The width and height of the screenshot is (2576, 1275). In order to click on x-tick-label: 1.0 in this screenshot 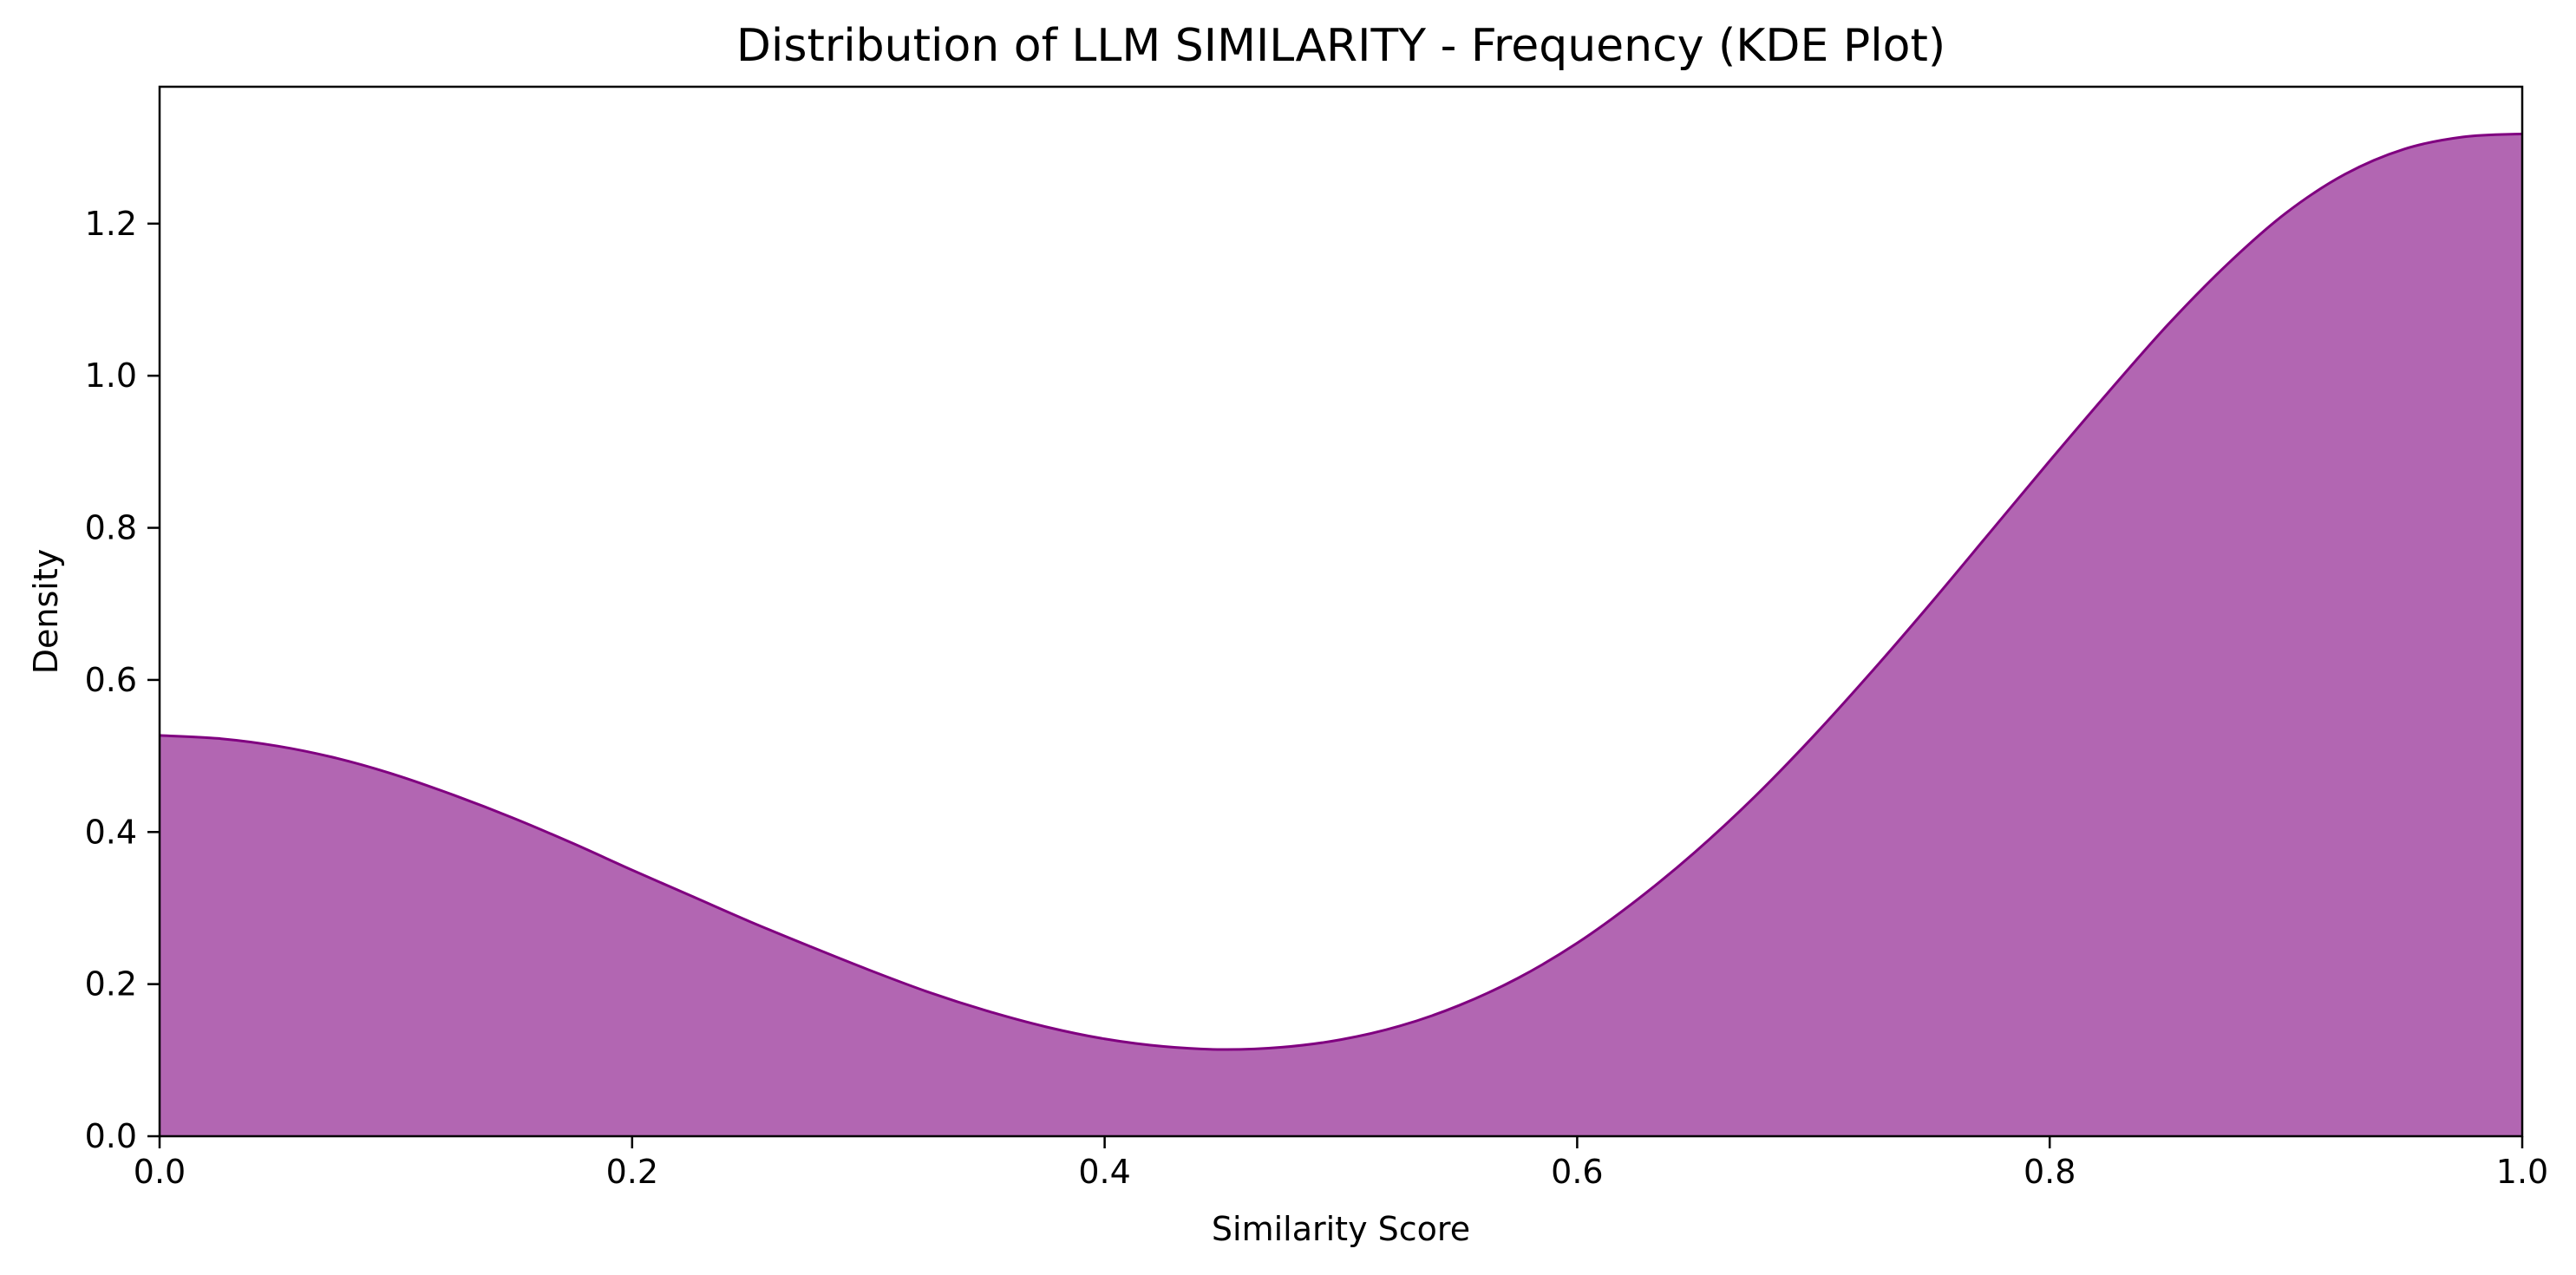, I will do `click(2522, 1172)`.